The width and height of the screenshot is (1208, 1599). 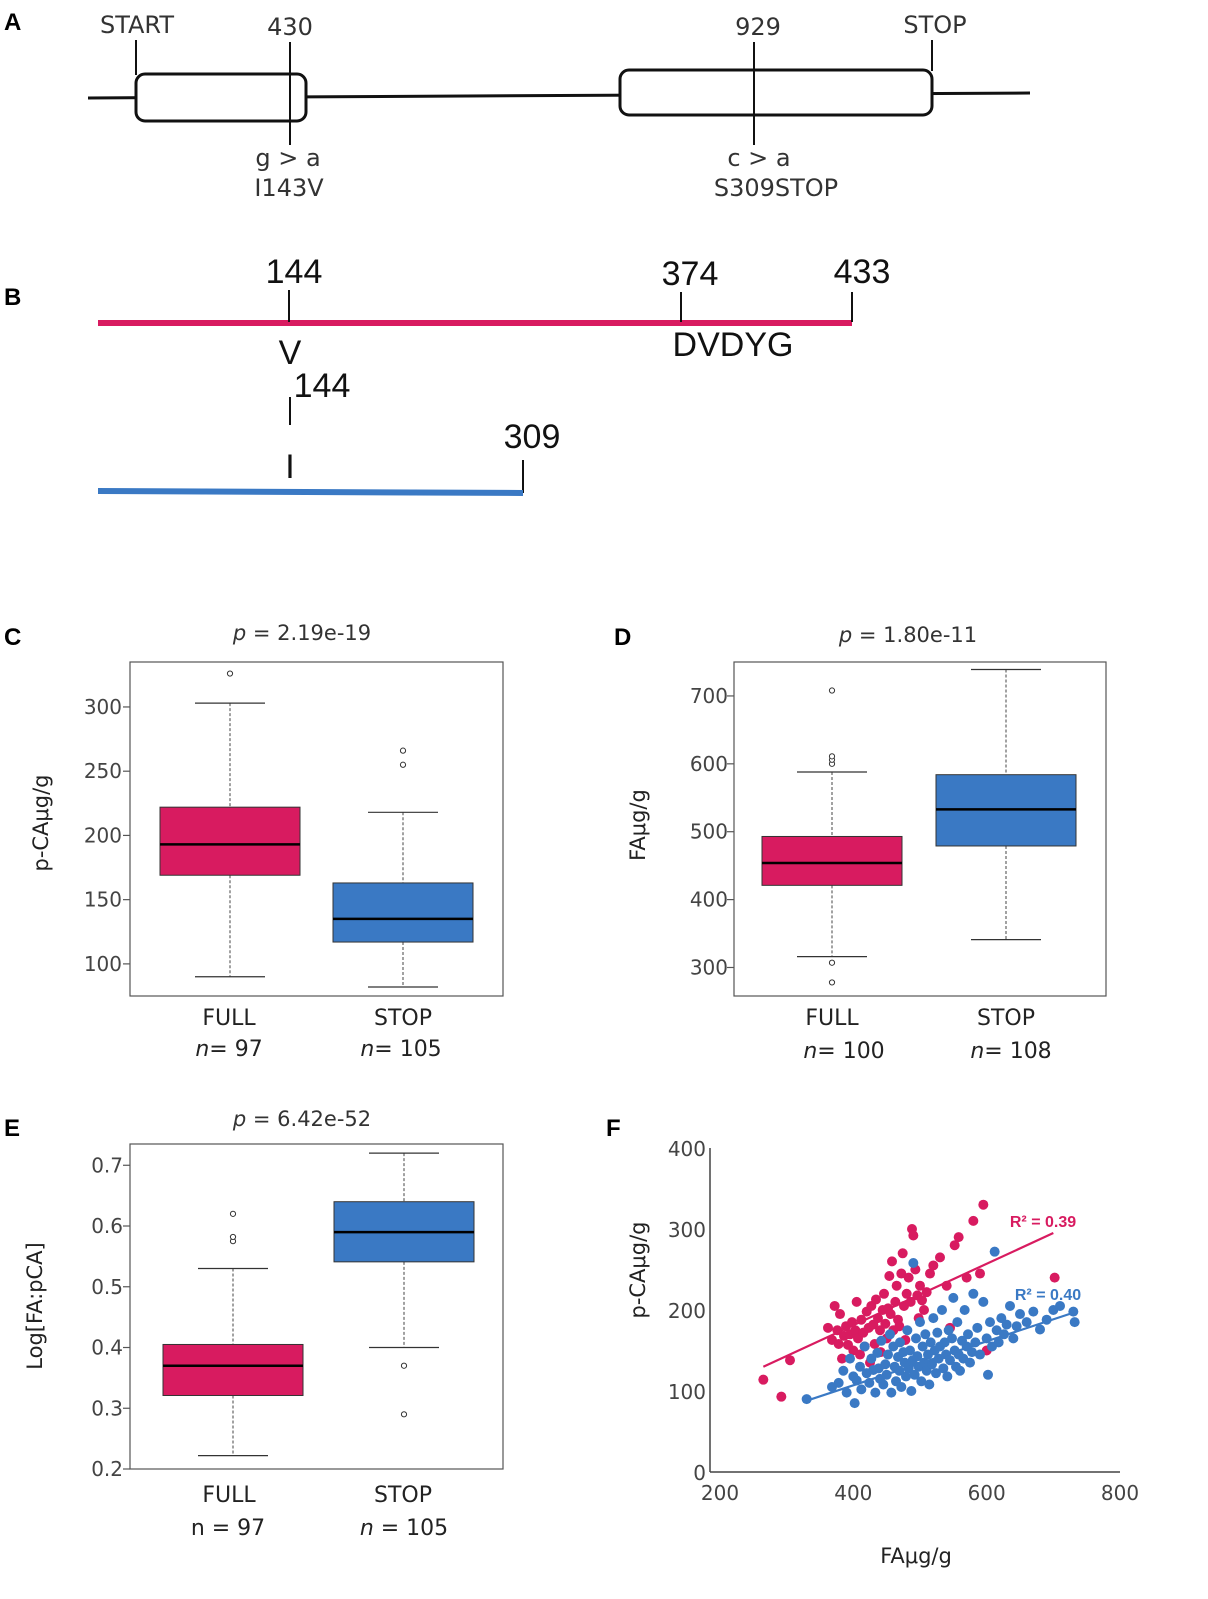 What do you see at coordinates (403, 912) in the screenshot?
I see `stop-box` at bounding box center [403, 912].